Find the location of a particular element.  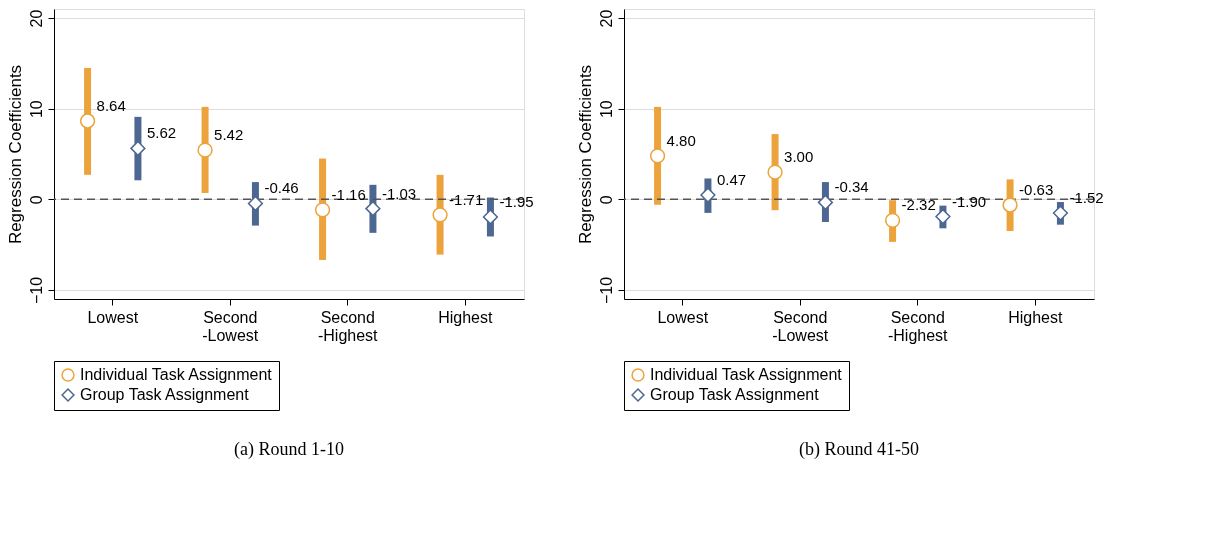

data-label: -1.03 is located at coordinates (399, 193).